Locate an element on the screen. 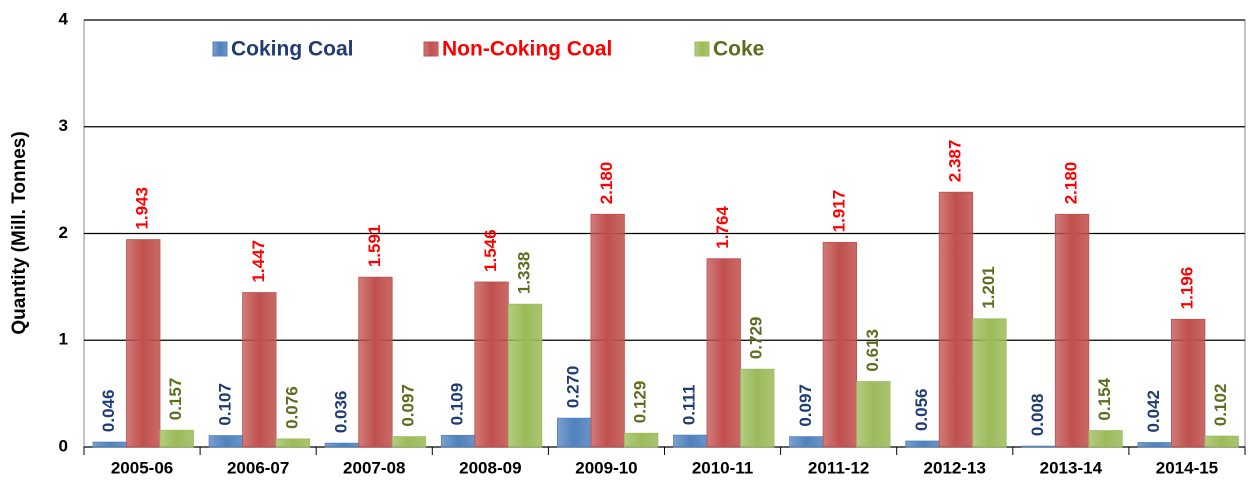  y-tick-label: 0 is located at coordinates (63, 445).